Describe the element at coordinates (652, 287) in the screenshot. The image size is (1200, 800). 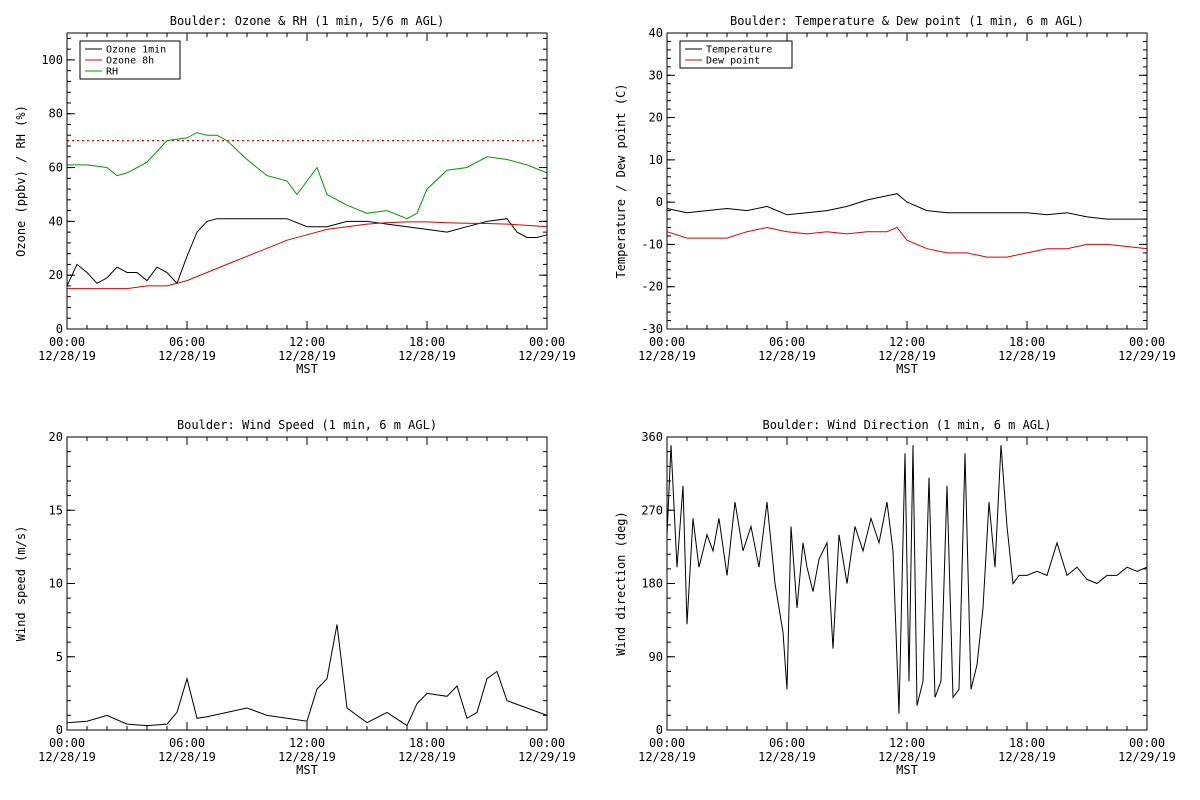
I see `y-tick-label: -20` at that location.